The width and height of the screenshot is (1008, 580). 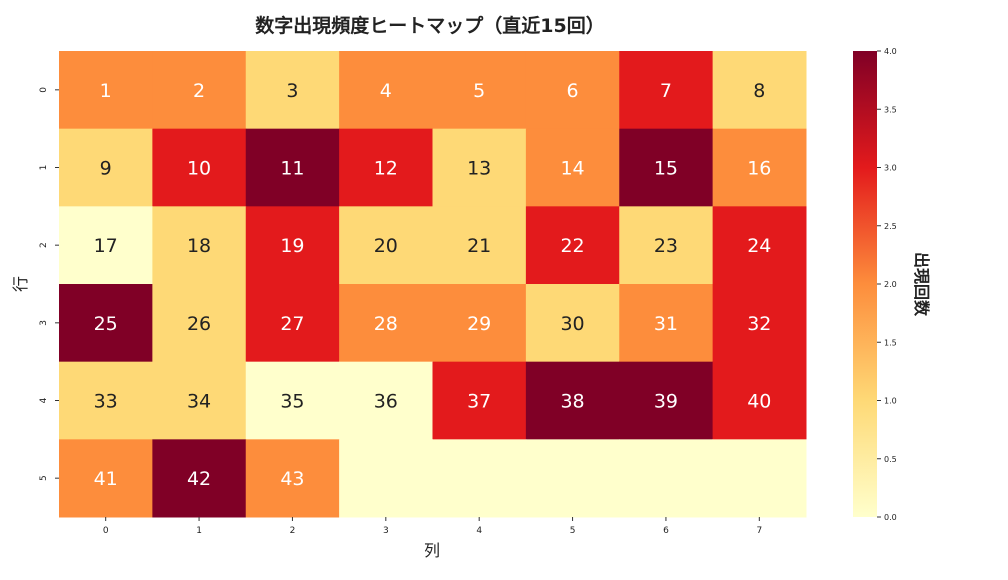 I want to click on cell-annotation: 36, so click(x=386, y=402).